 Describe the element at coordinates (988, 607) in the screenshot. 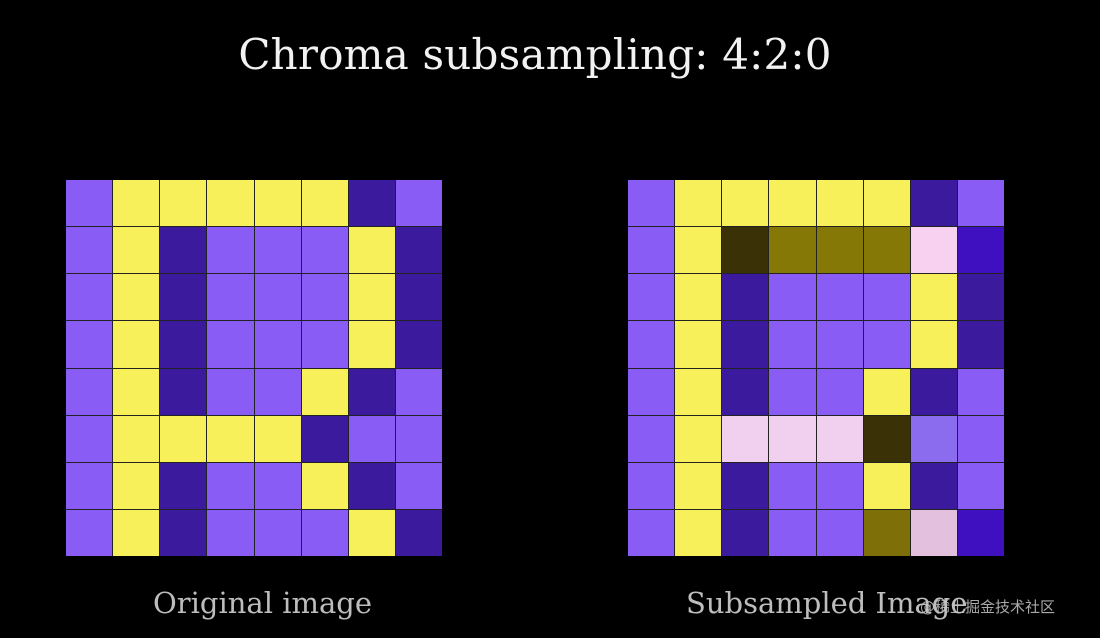

I see `watermark: @稀土掘金技术社区` at that location.